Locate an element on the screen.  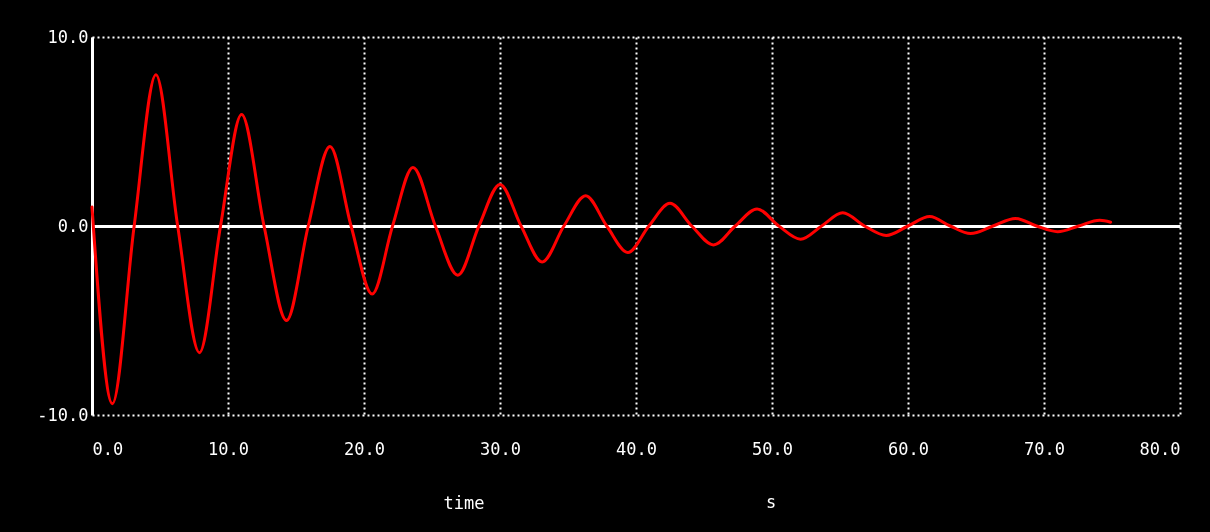
x-tick-label: 60.0 is located at coordinates (908, 448).